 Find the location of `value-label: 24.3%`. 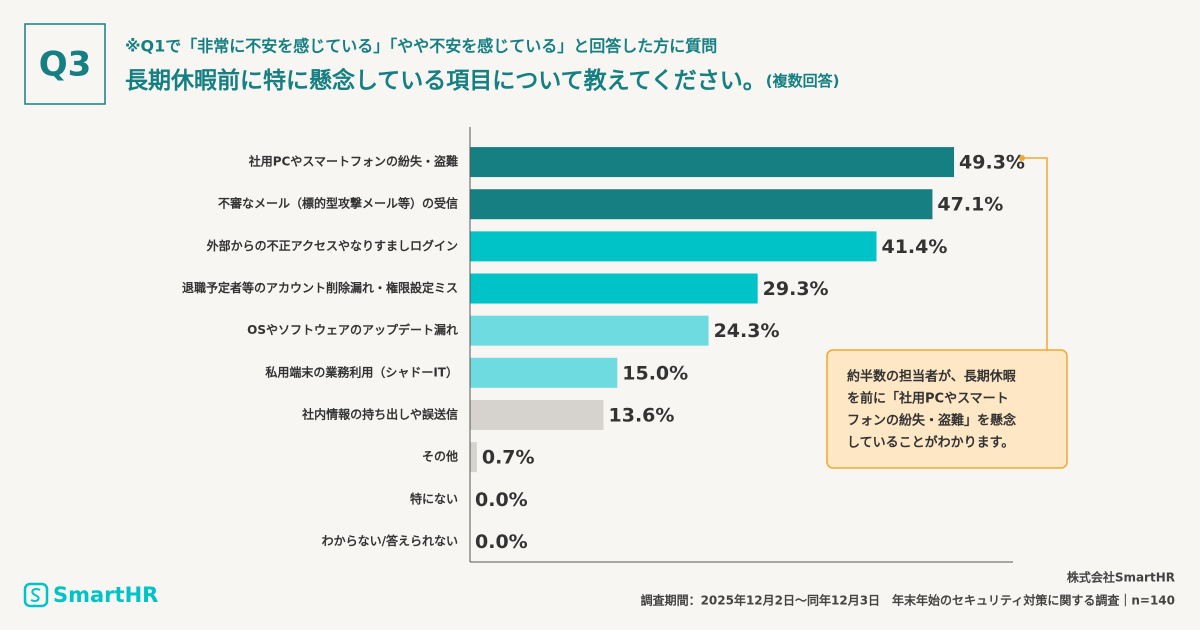

value-label: 24.3% is located at coordinates (747, 331).